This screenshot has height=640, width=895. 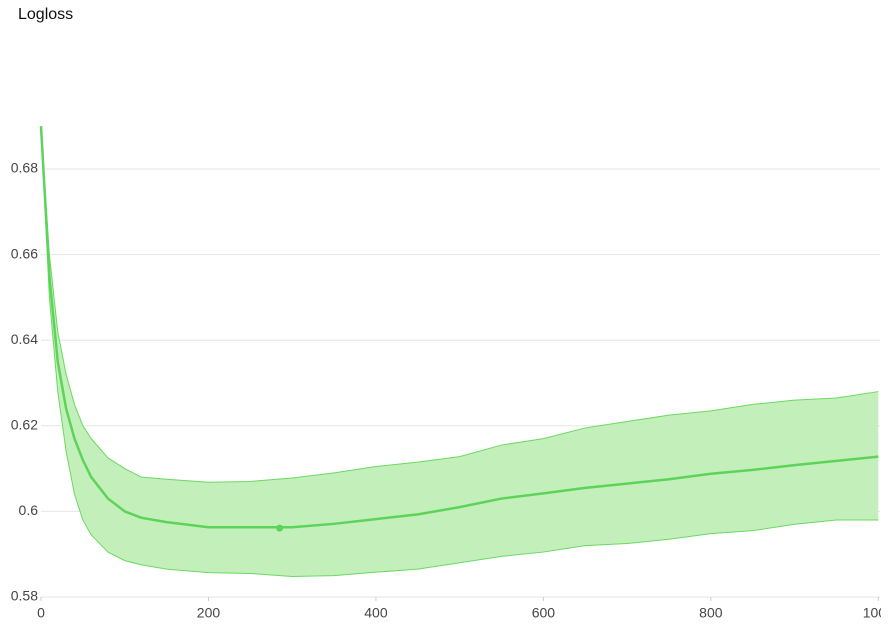 I want to click on x-tick-label: 0, so click(x=41, y=613).